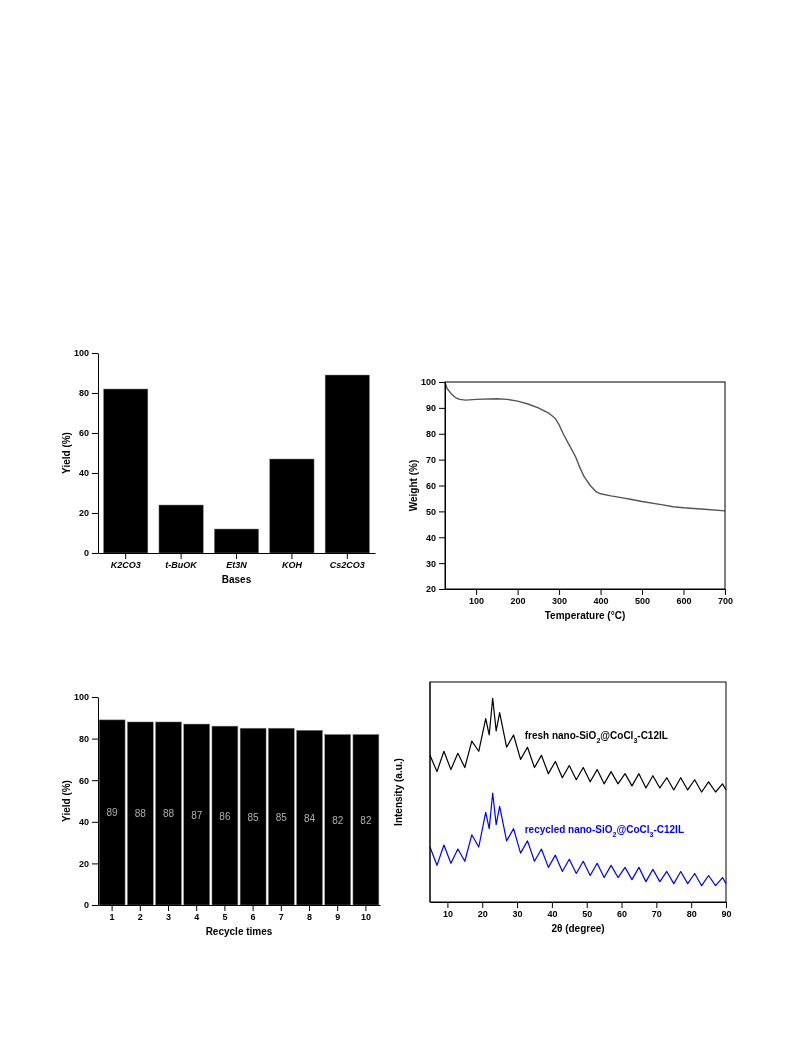  I want to click on x-axis-title: 2θ (degree), so click(578, 928).